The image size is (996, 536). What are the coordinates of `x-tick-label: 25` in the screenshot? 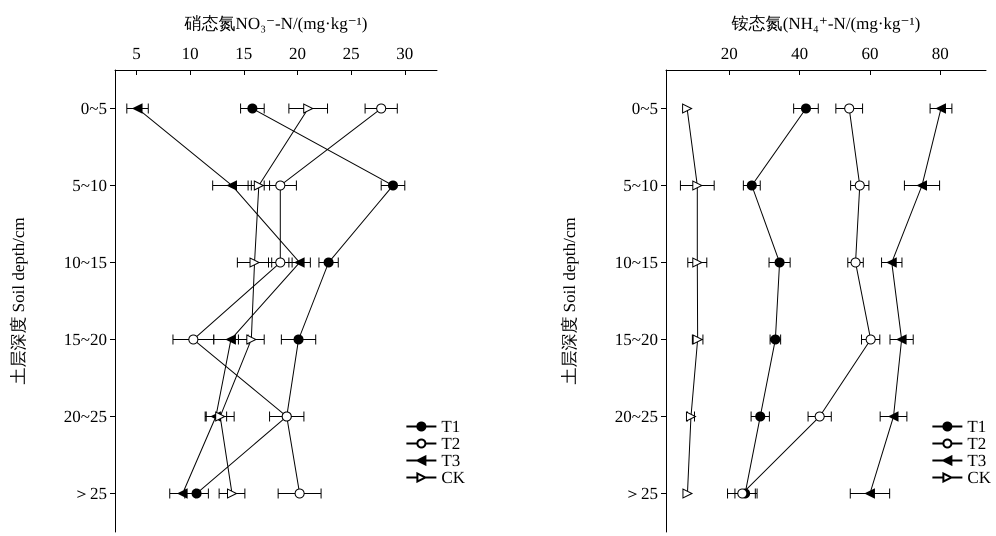 It's located at (351, 53).